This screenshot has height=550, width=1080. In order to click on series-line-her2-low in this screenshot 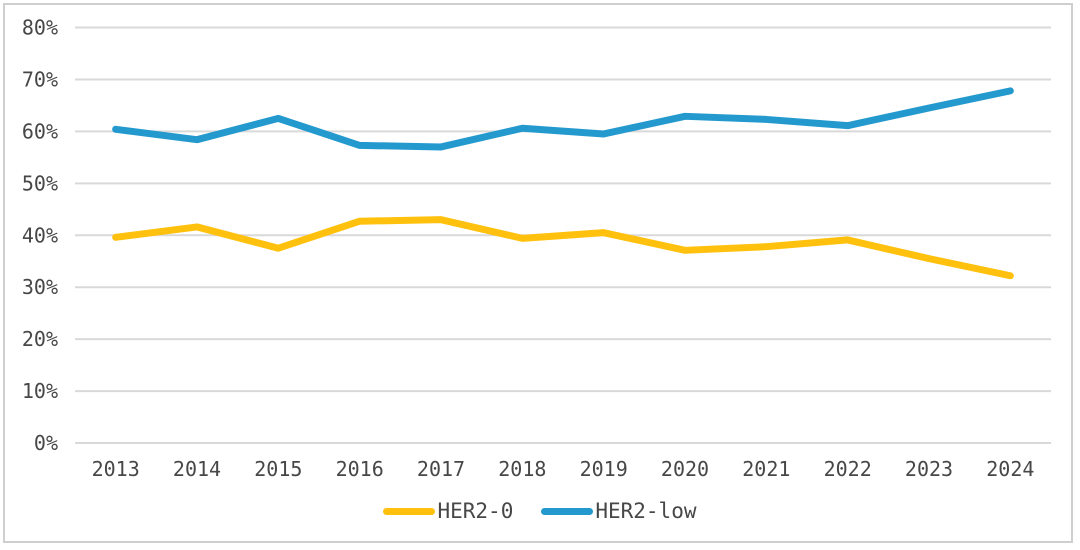, I will do `click(563, 119)`.